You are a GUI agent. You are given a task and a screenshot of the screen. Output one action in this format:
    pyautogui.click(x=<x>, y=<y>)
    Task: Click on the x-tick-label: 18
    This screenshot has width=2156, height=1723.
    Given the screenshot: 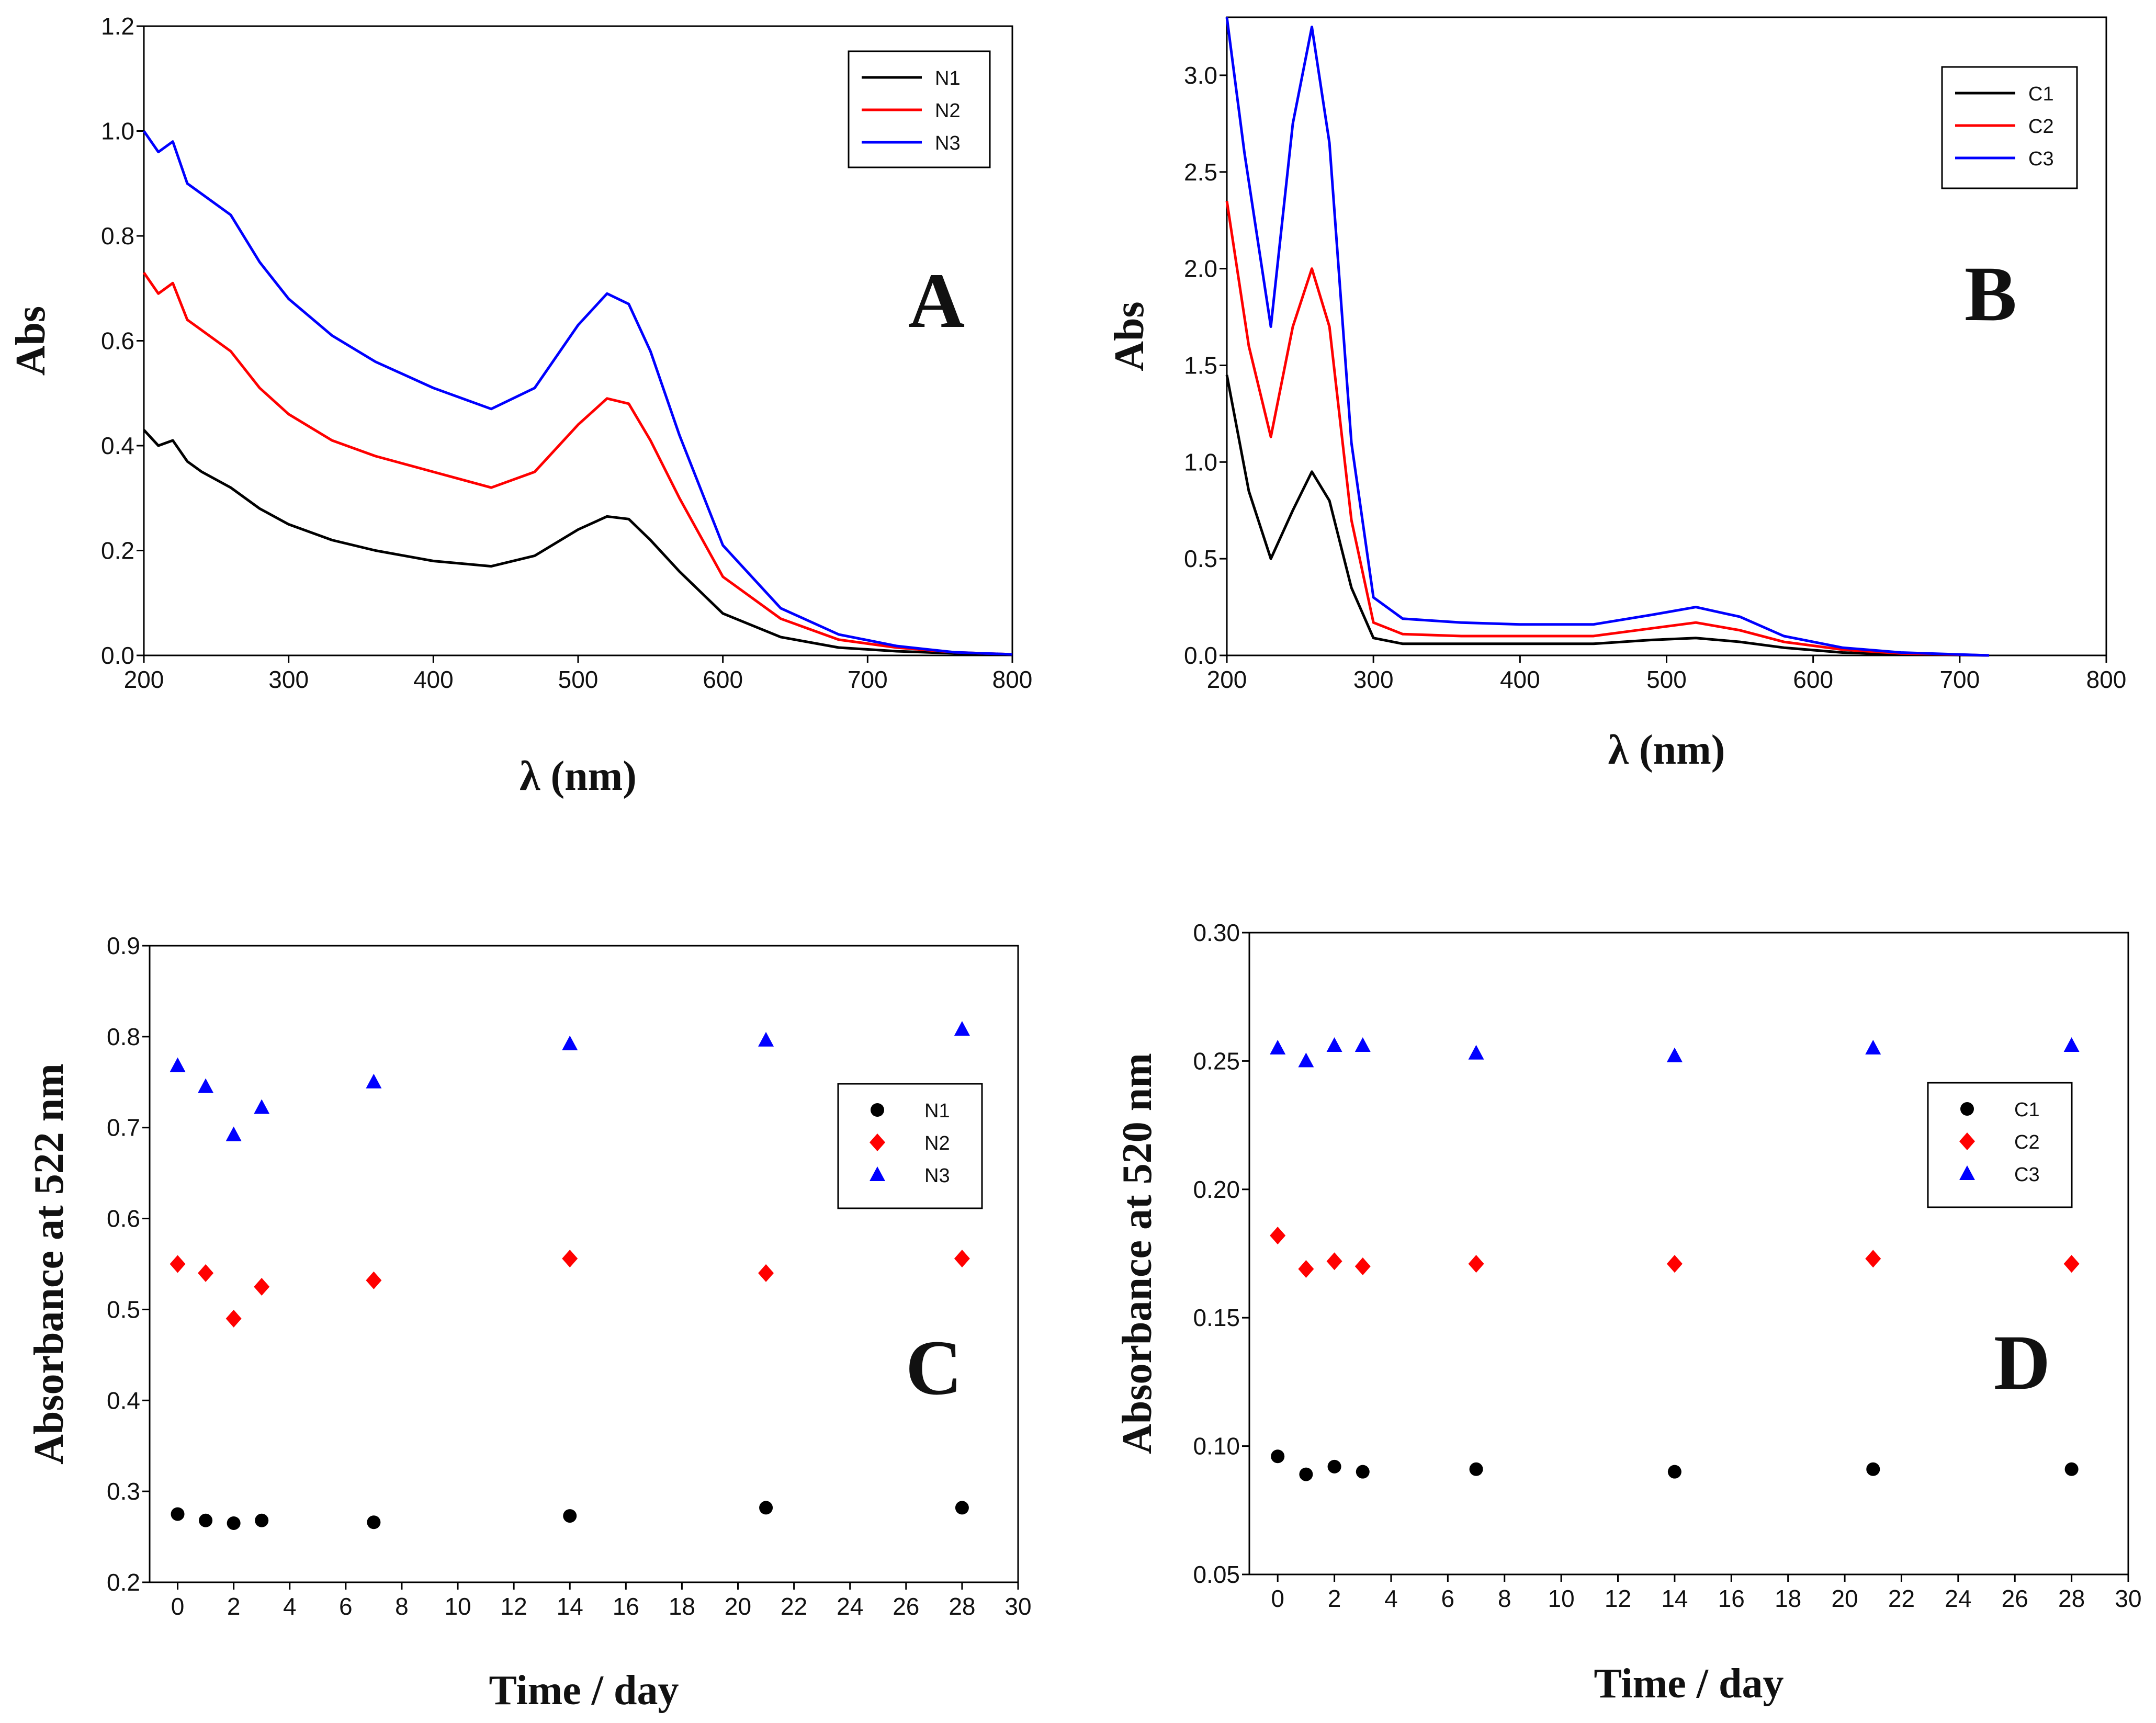 What is the action you would take?
    pyautogui.click(x=682, y=1606)
    